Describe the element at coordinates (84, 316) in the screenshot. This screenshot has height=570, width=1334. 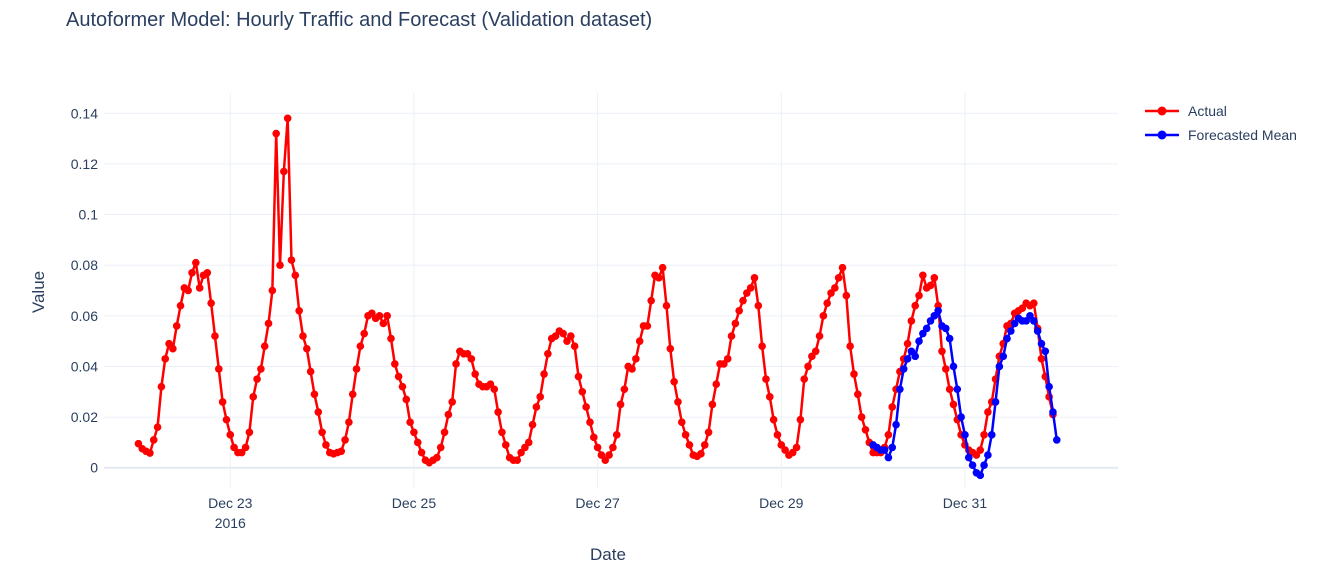
I see `y-tick-label: 0.06` at that location.